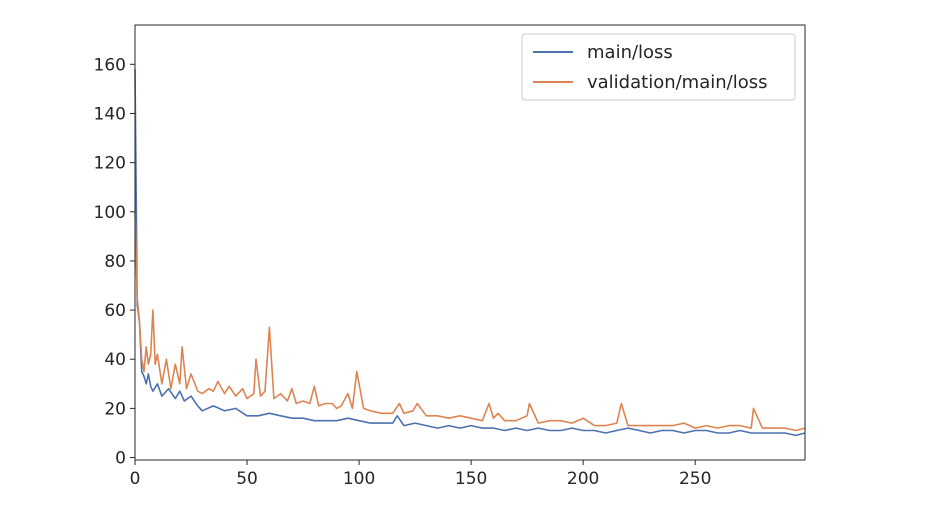 This screenshot has width=934, height=518. I want to click on y-tick-label: 100, so click(110, 213).